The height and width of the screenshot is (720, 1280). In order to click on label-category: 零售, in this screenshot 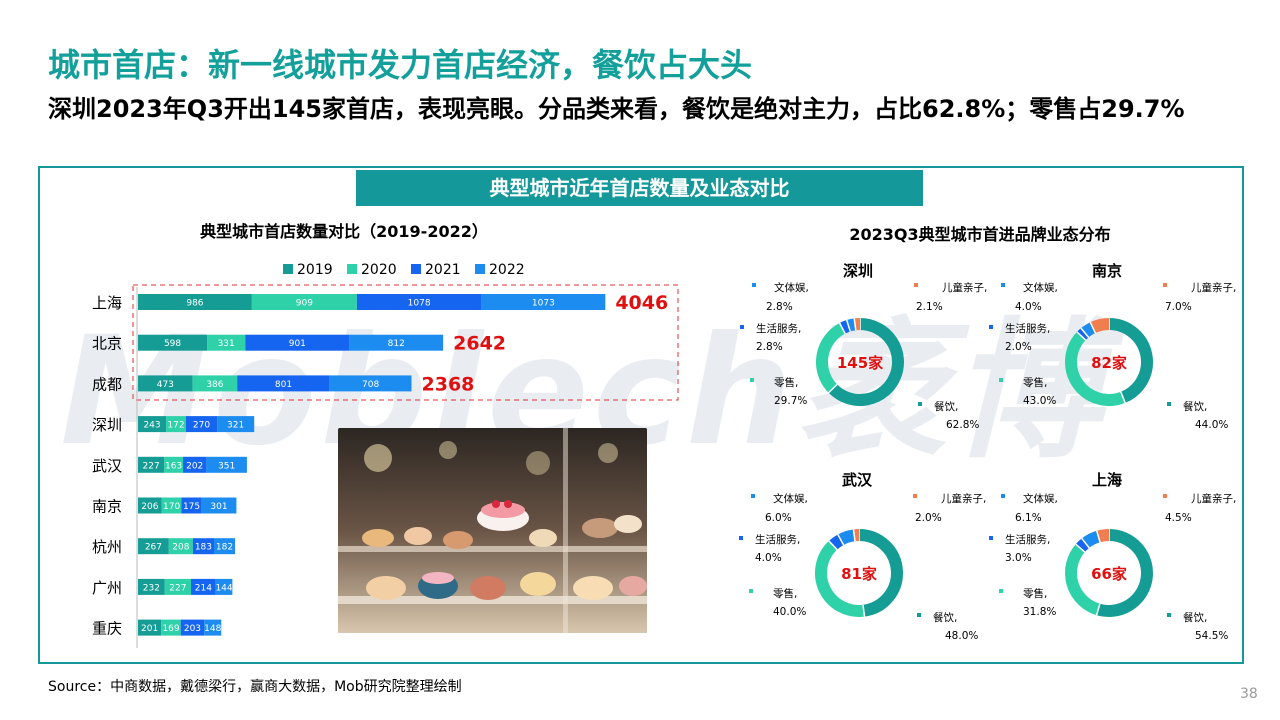, I will do `click(785, 593)`.